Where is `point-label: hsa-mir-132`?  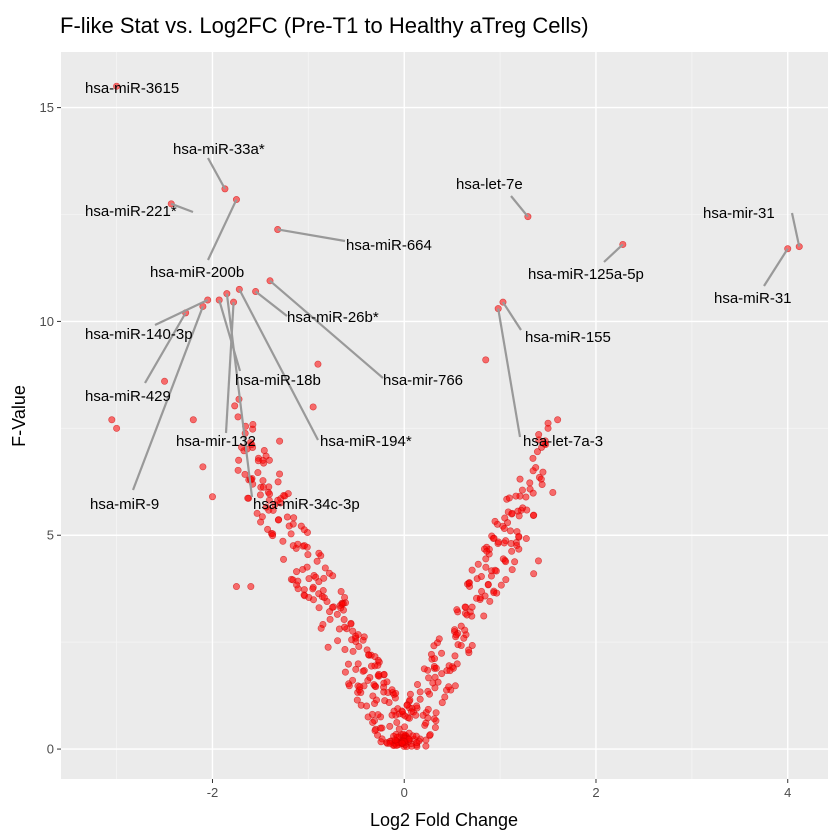 point-label: hsa-mir-132 is located at coordinates (216, 441).